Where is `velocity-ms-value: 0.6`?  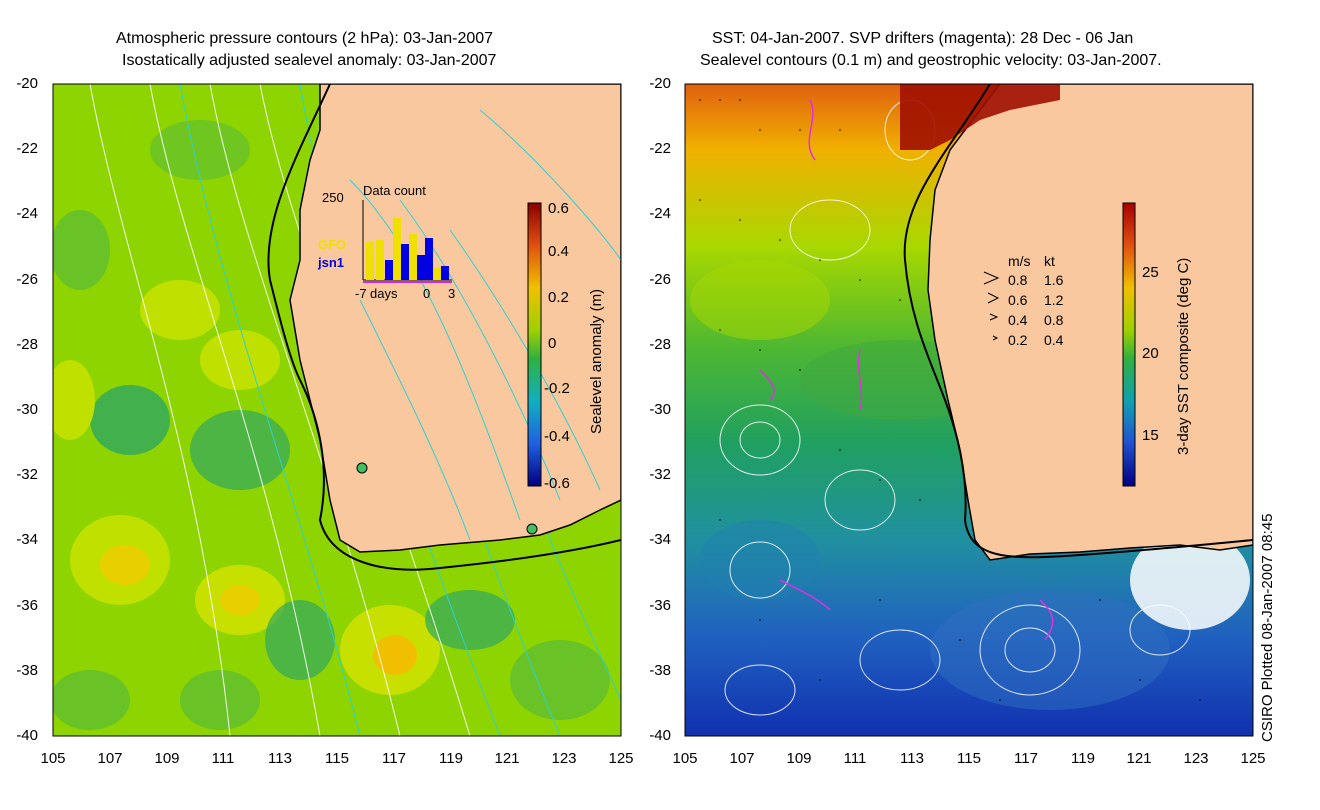 velocity-ms-value: 0.6 is located at coordinates (1018, 300).